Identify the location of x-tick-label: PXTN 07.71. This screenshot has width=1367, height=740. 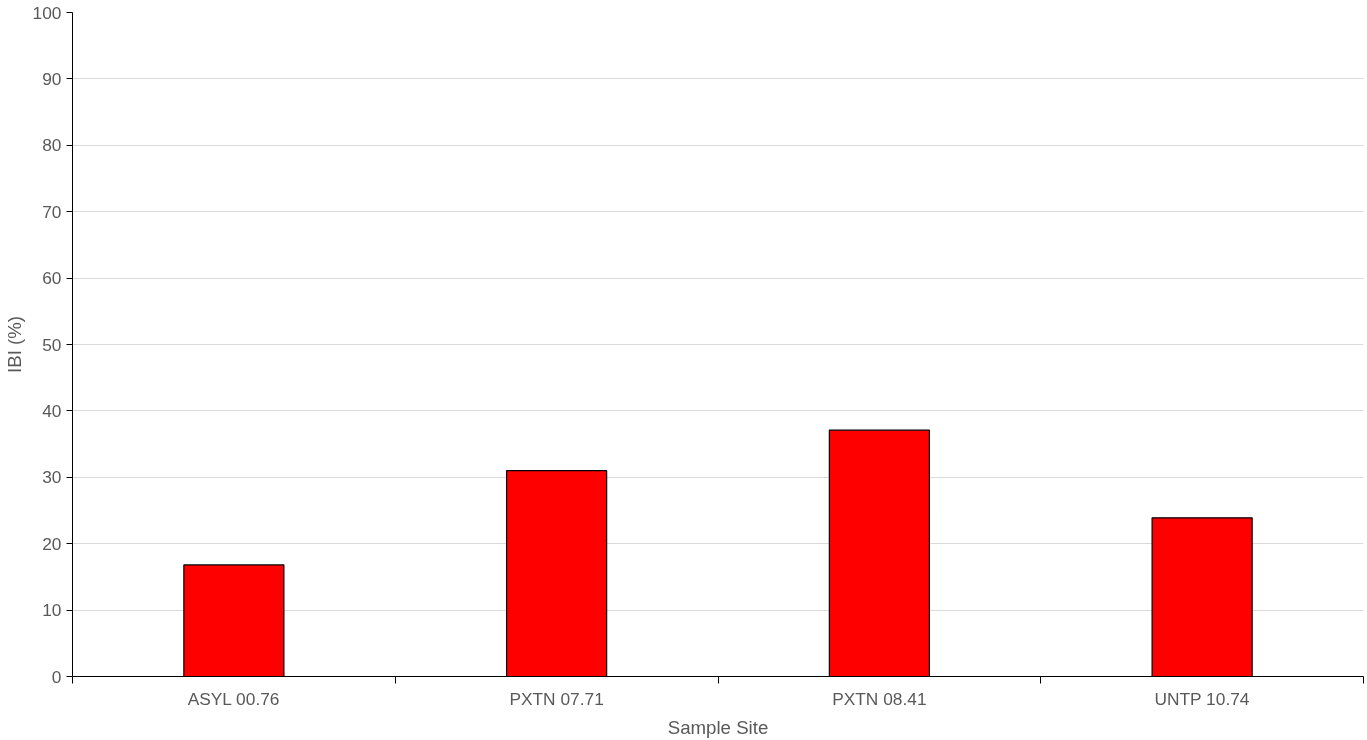
(556, 698).